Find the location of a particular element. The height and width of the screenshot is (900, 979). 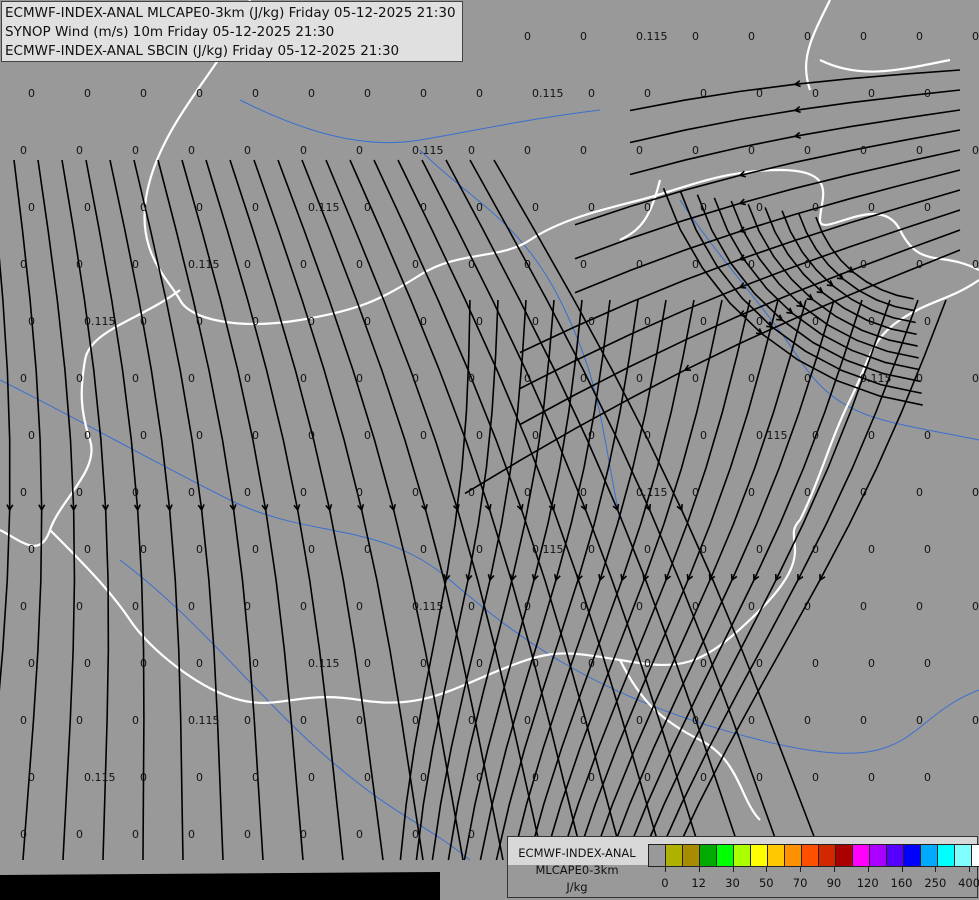

legend-tick-label: 30 is located at coordinates (732, 883).